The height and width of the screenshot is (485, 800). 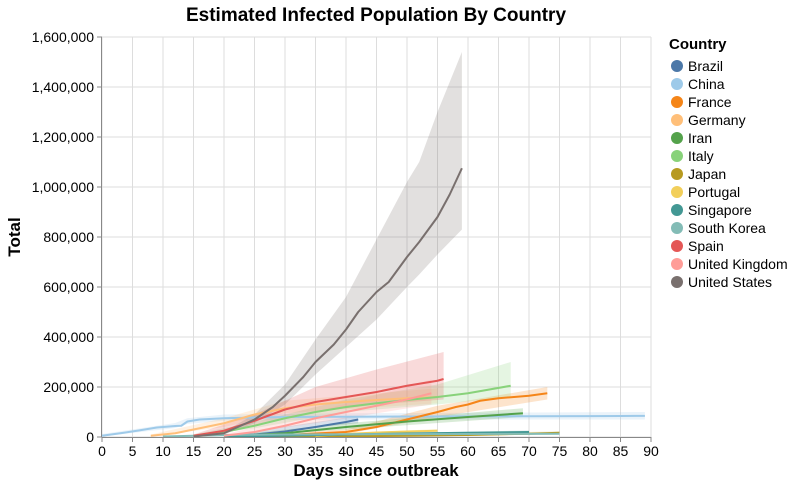 I want to click on legend-title: Country, so click(x=698, y=44).